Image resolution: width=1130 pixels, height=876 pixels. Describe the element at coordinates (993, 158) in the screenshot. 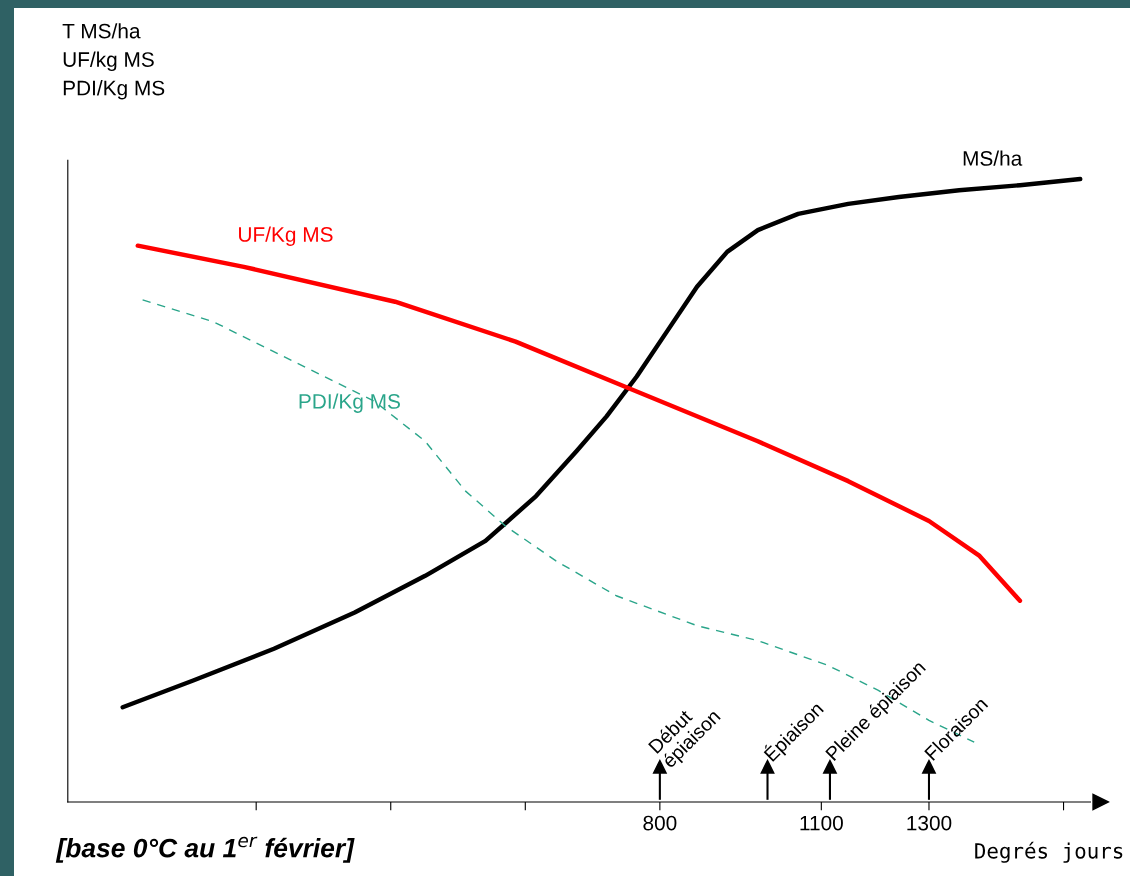

I see `series-label: MS/ha` at that location.